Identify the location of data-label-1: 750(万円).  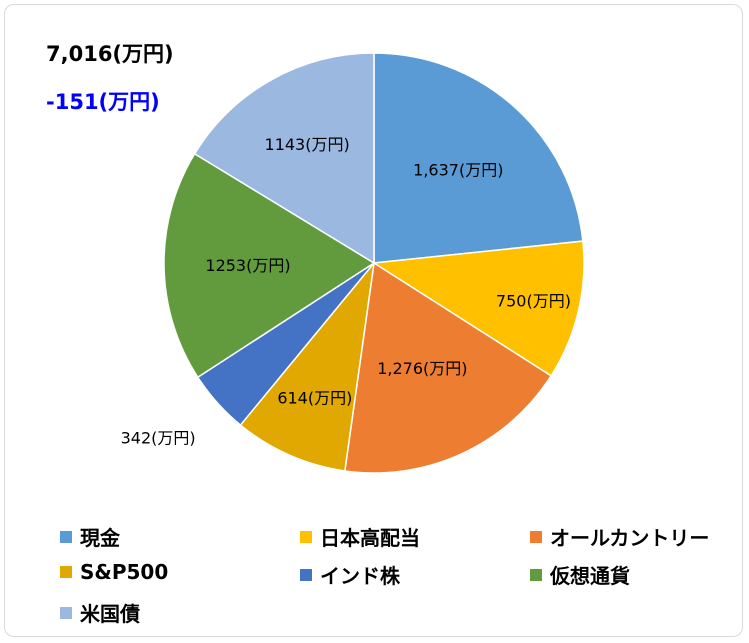
(533, 301).